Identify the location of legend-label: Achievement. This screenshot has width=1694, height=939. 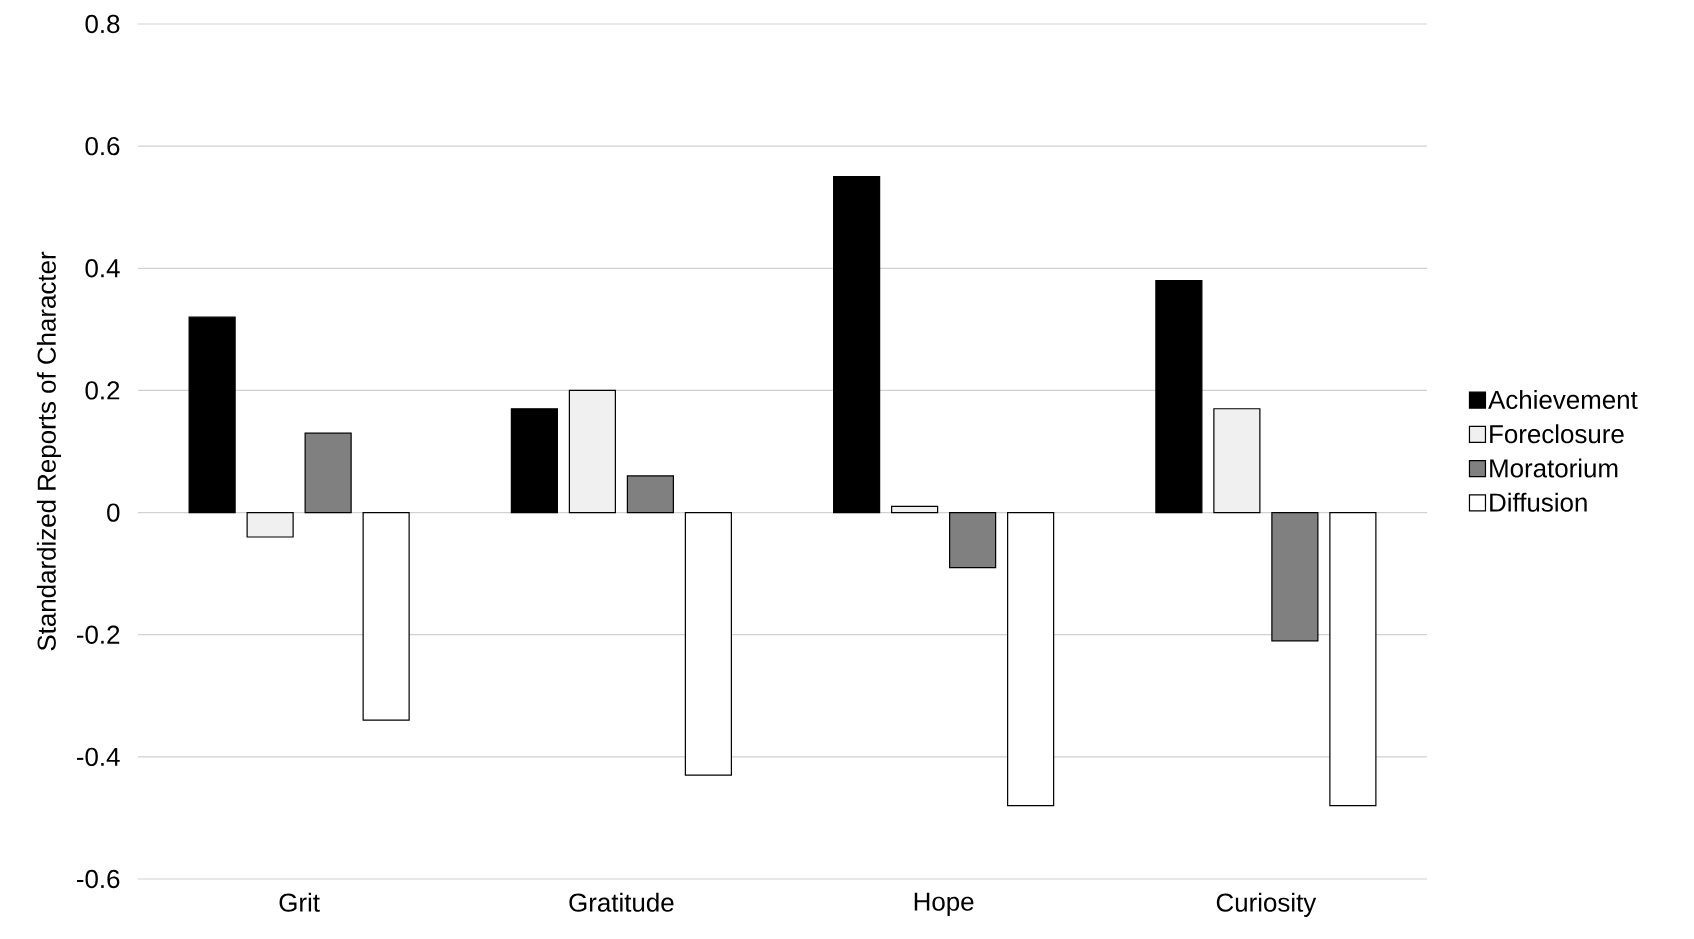
(1563, 399).